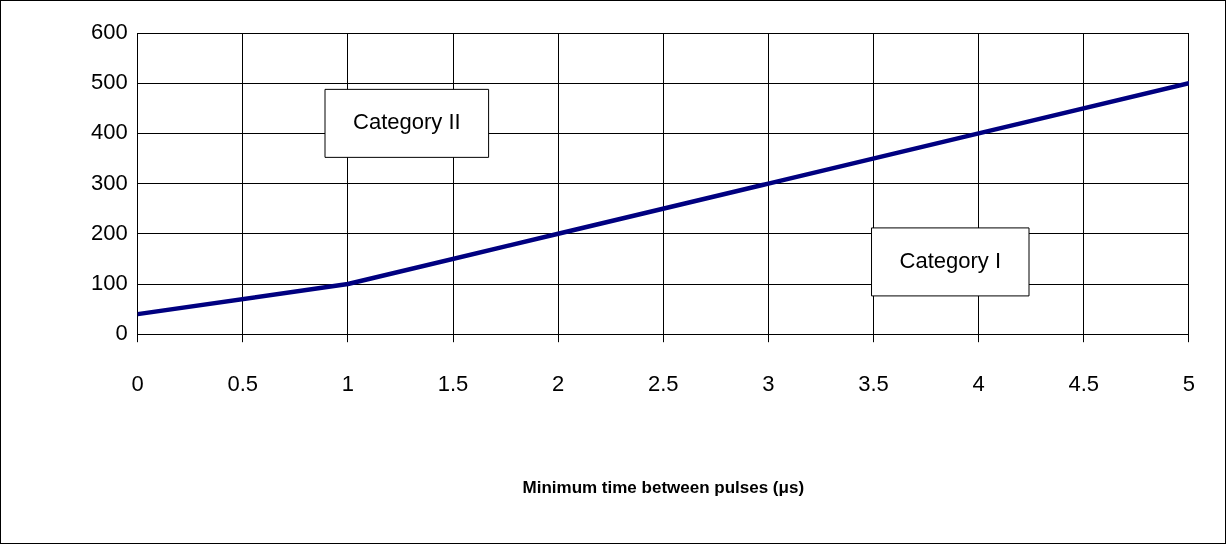  Describe the element at coordinates (768, 384) in the screenshot. I see `x-tick-label: 3` at that location.